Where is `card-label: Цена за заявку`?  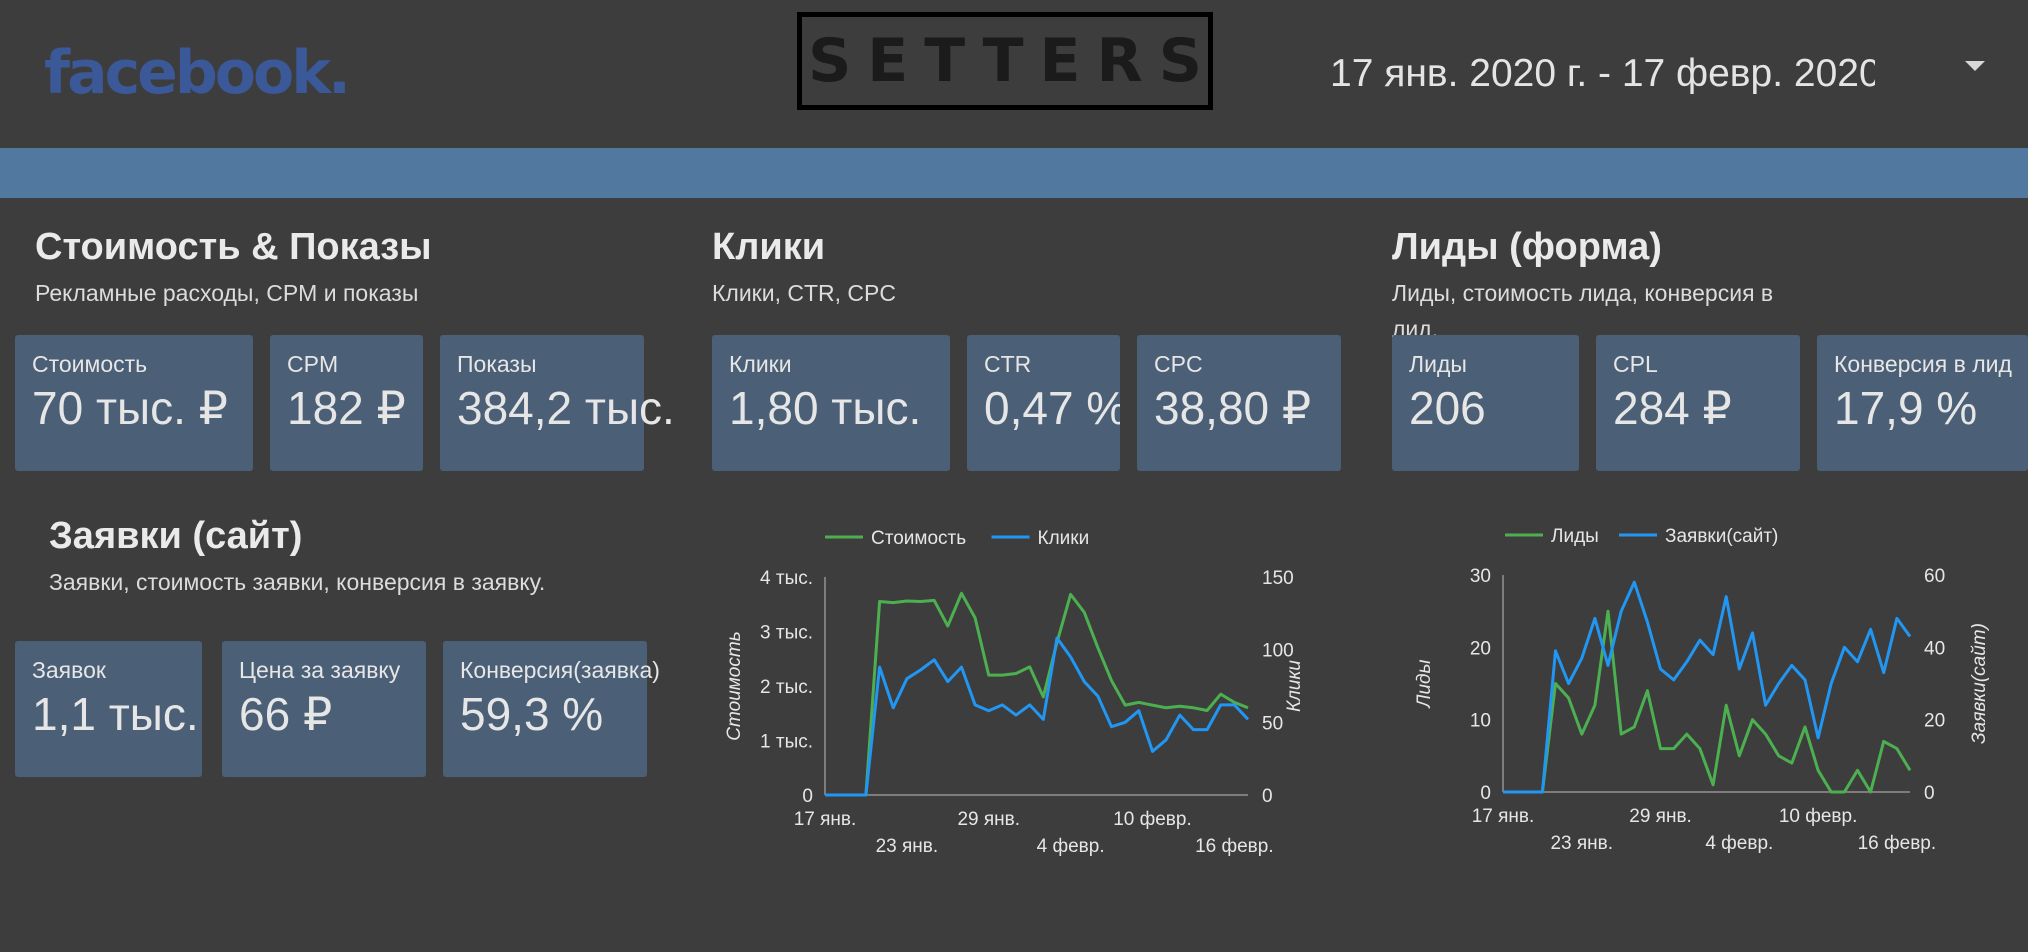 card-label: Цена за заявку is located at coordinates (320, 670).